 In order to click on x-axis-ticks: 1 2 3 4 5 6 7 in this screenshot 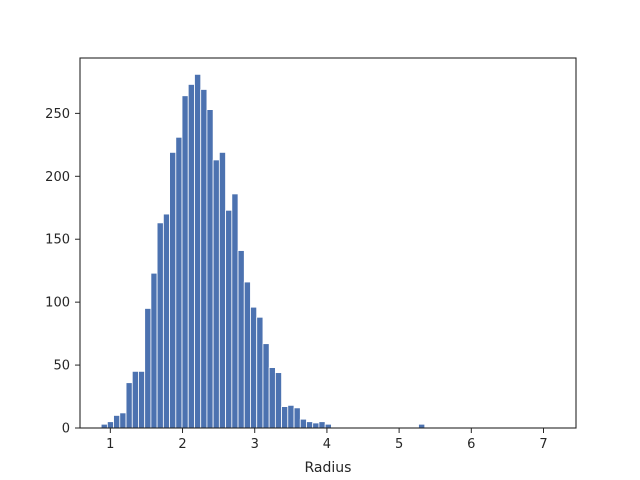, I will do `click(327, 440)`.